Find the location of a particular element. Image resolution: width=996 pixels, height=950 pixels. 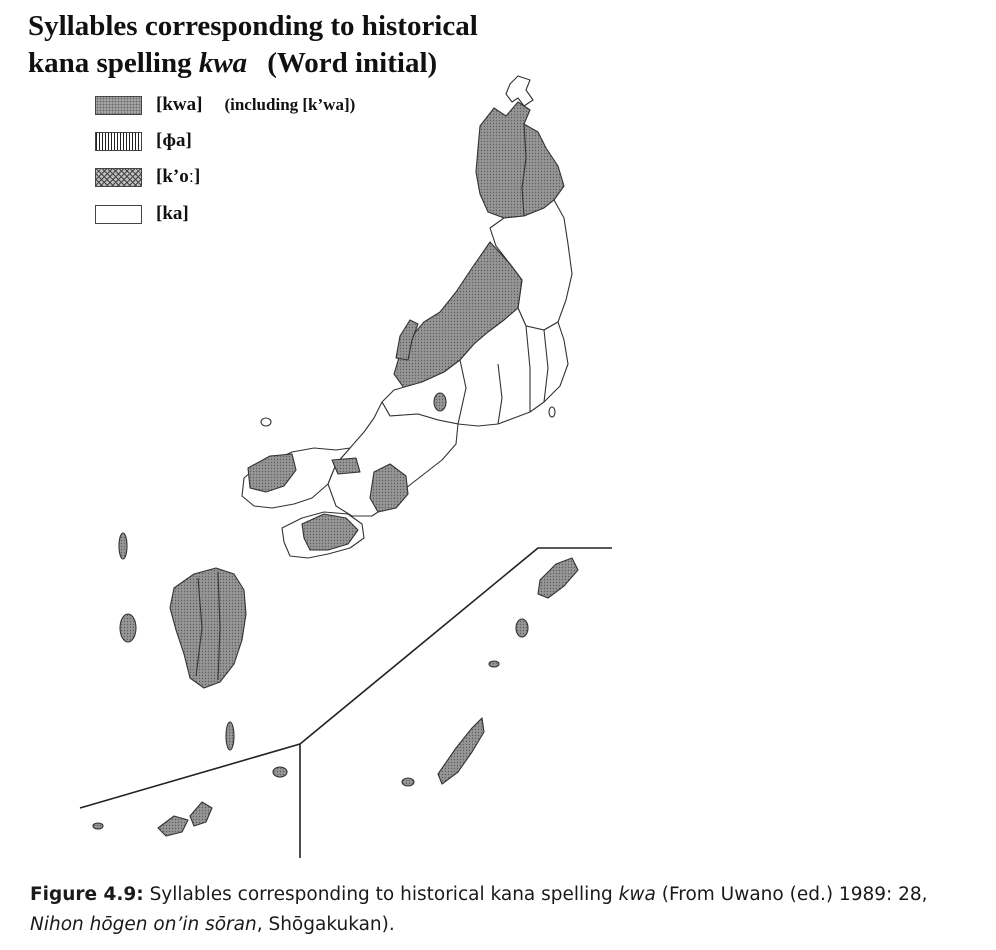

tohoku-inner-line is located at coordinates (524, 170).